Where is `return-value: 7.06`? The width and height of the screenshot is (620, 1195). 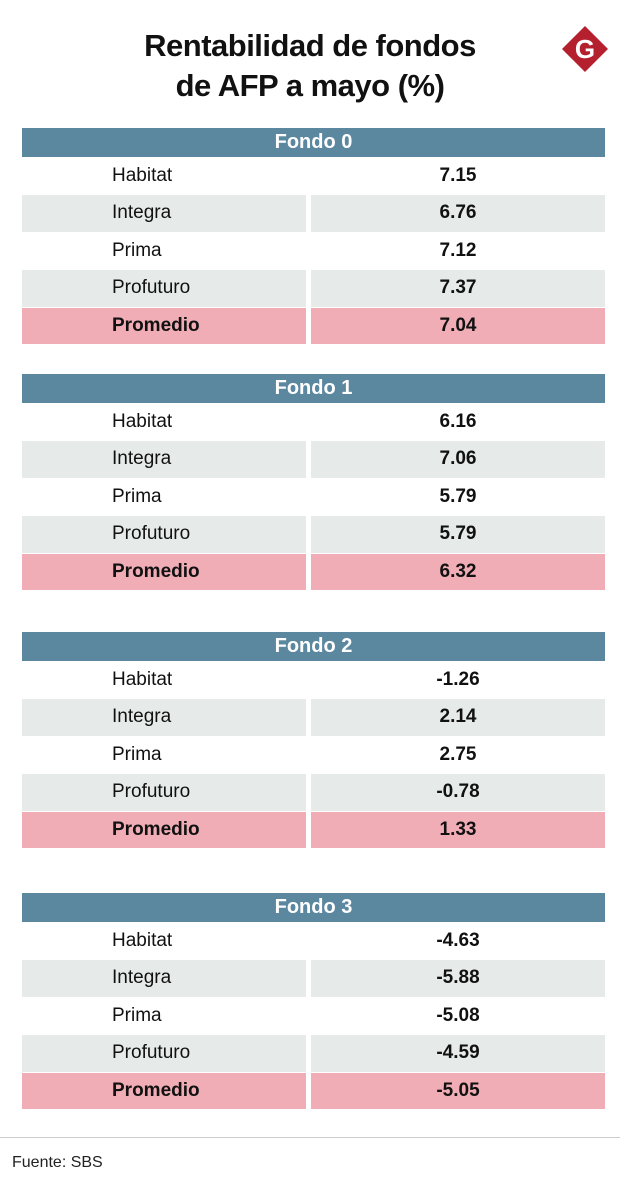
return-value: 7.06 is located at coordinates (458, 459).